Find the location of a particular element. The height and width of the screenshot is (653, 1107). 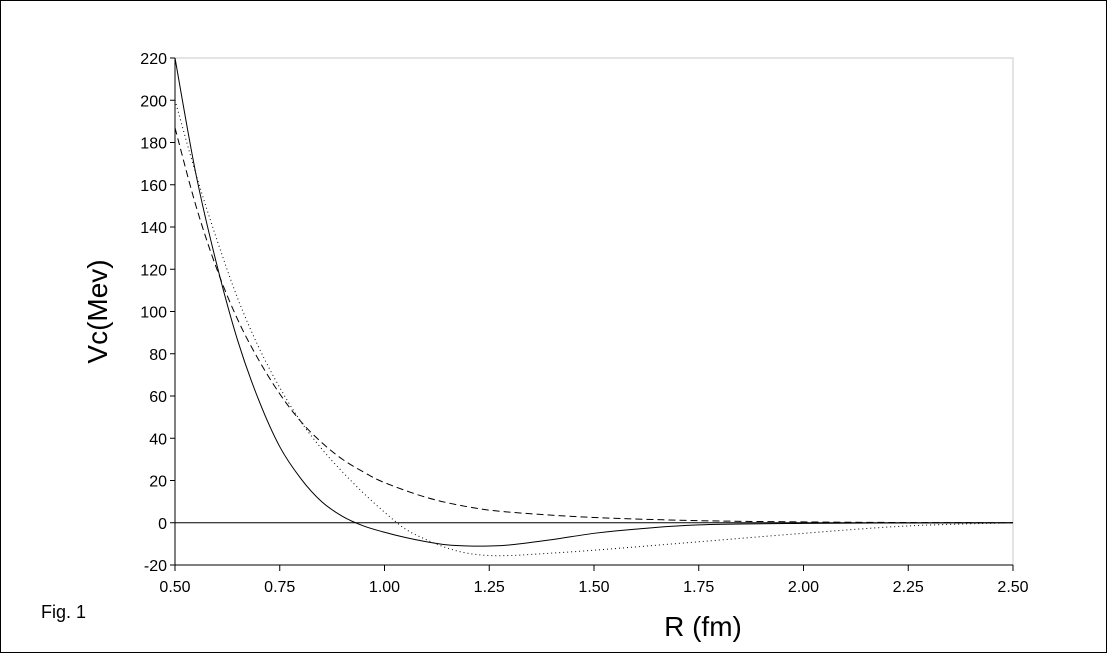

x-tick-label: 2.25 is located at coordinates (908, 587).